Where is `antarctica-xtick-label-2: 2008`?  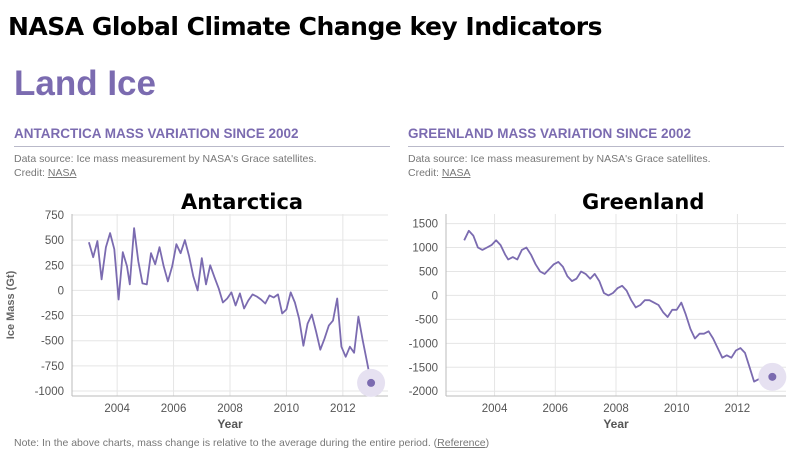 antarctica-xtick-label-2: 2008 is located at coordinates (230, 409).